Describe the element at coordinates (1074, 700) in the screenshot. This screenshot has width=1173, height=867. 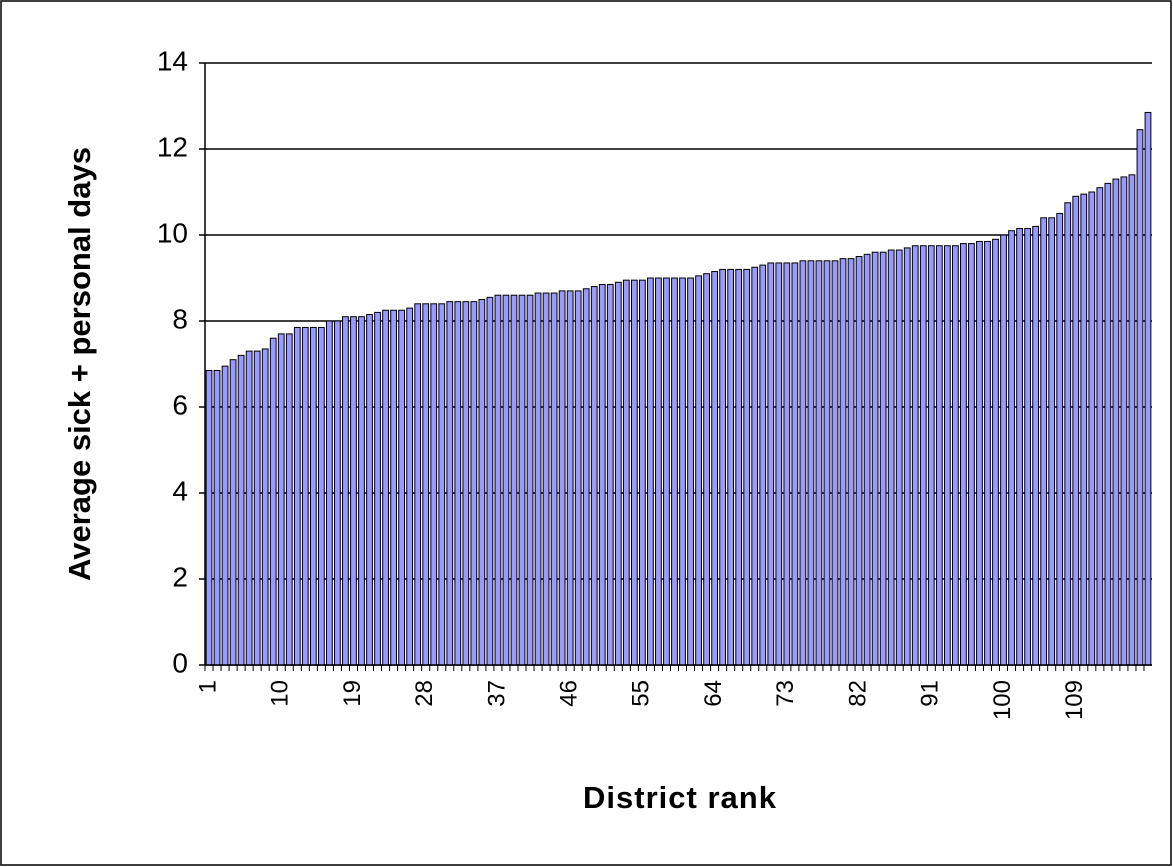
I see `x-tick-label: 109` at that location.